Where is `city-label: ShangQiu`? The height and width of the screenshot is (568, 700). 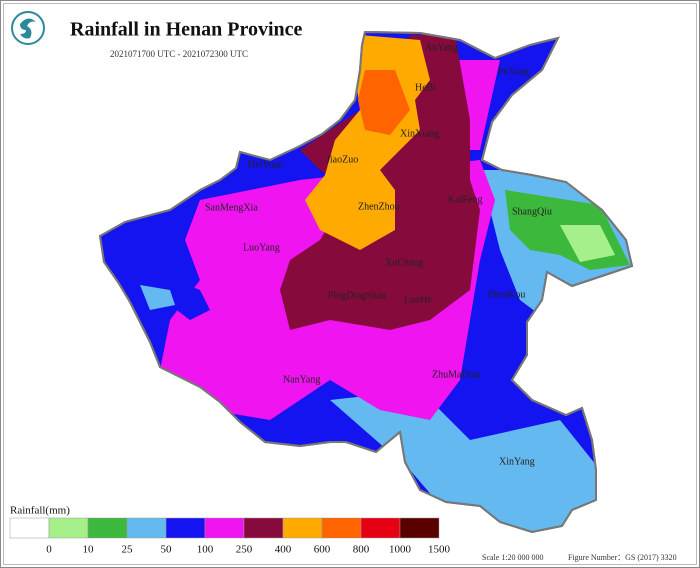 city-label: ShangQiu is located at coordinates (532, 211).